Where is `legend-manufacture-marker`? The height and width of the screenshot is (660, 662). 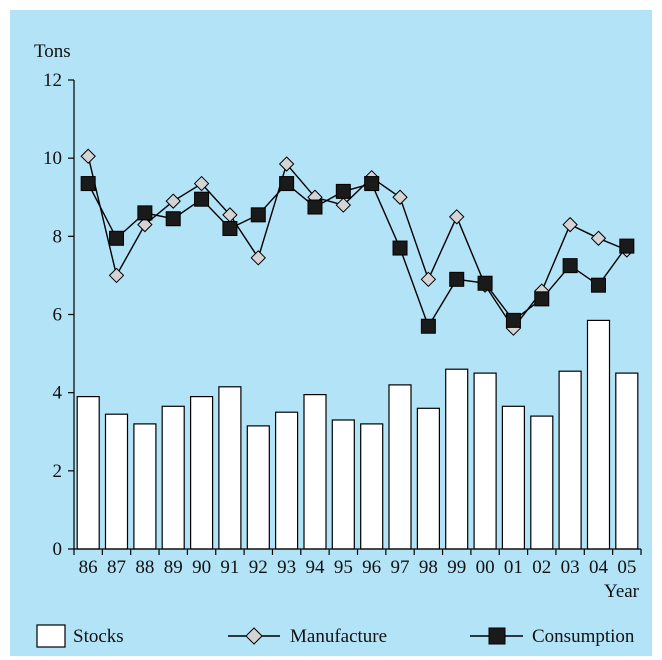 legend-manufacture-marker is located at coordinates (254, 636).